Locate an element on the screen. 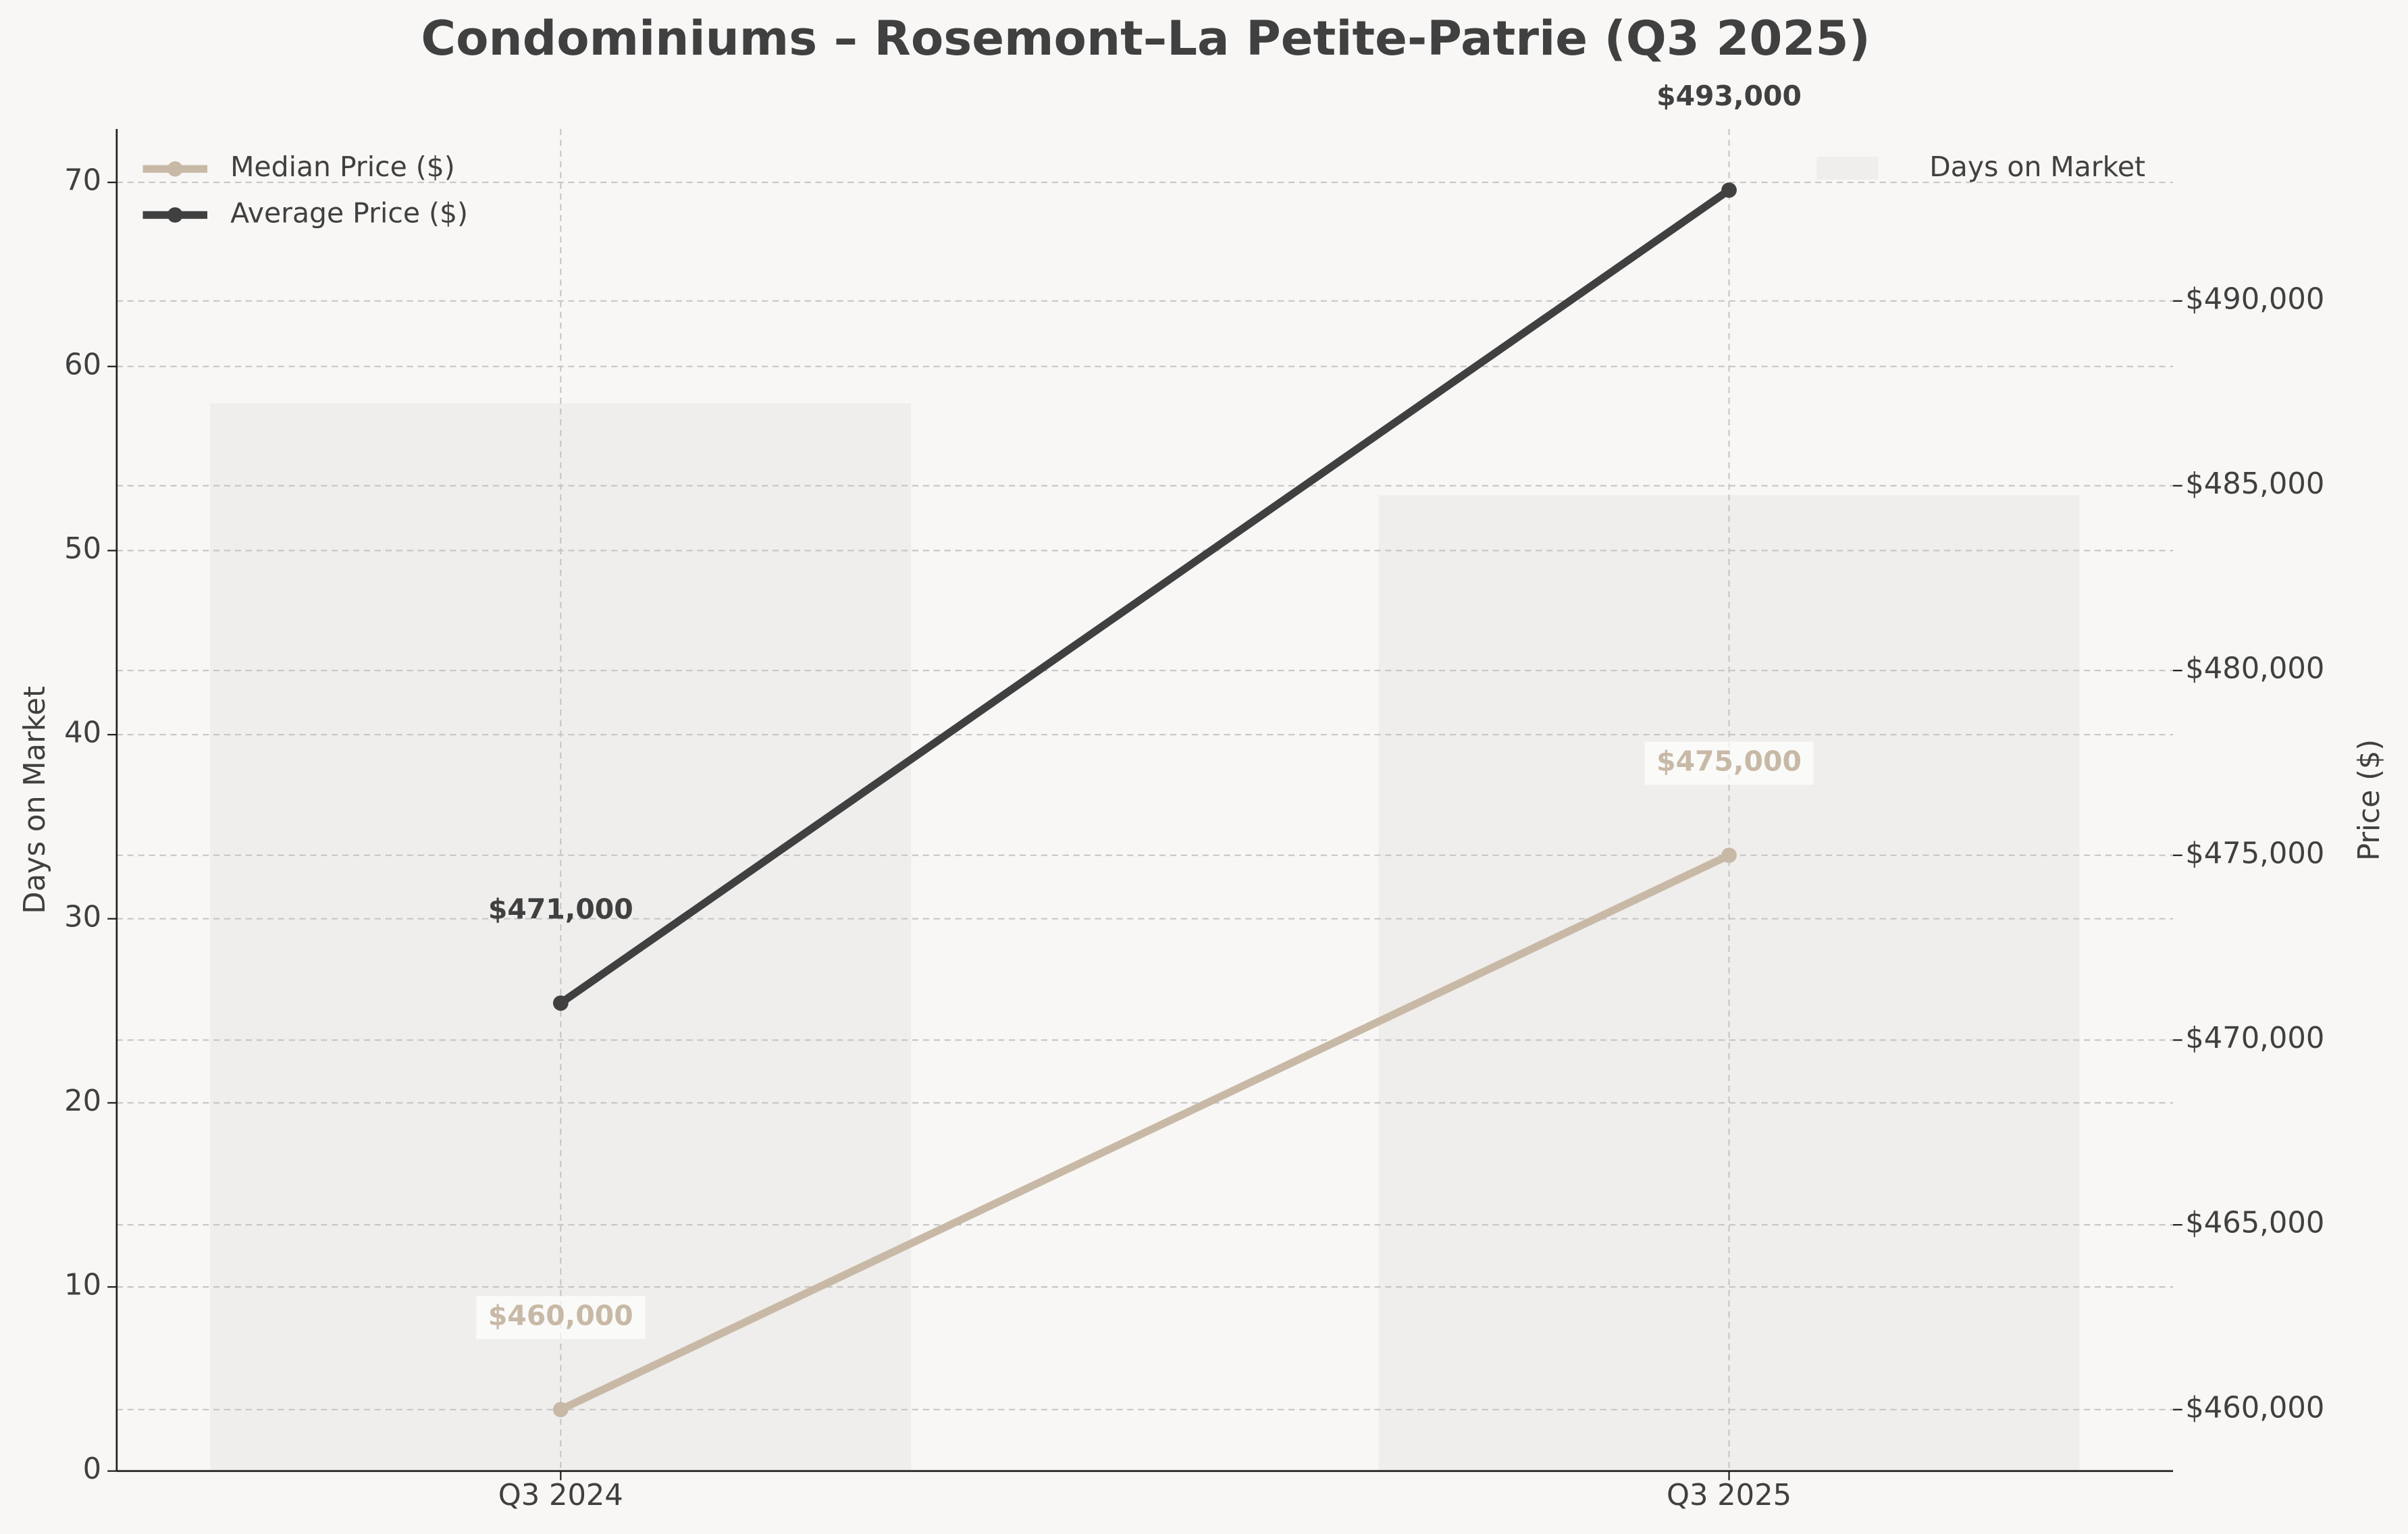 The width and height of the screenshot is (2408, 1534). y2-tick-label: $480,000 is located at coordinates (2254, 669).